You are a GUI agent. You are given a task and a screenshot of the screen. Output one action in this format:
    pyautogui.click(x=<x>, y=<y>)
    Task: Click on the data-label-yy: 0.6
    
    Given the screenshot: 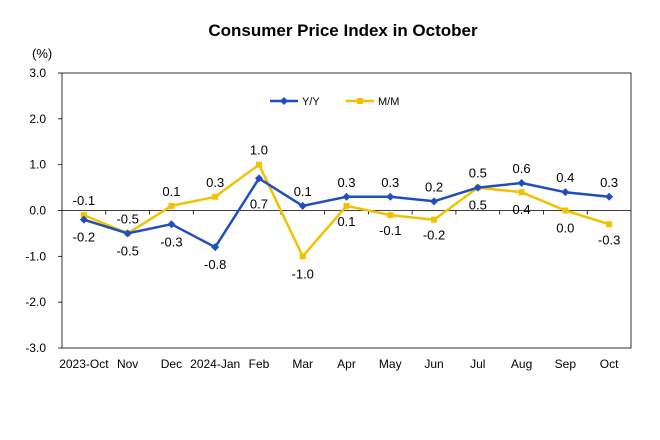 What is the action you would take?
    pyautogui.click(x=522, y=168)
    